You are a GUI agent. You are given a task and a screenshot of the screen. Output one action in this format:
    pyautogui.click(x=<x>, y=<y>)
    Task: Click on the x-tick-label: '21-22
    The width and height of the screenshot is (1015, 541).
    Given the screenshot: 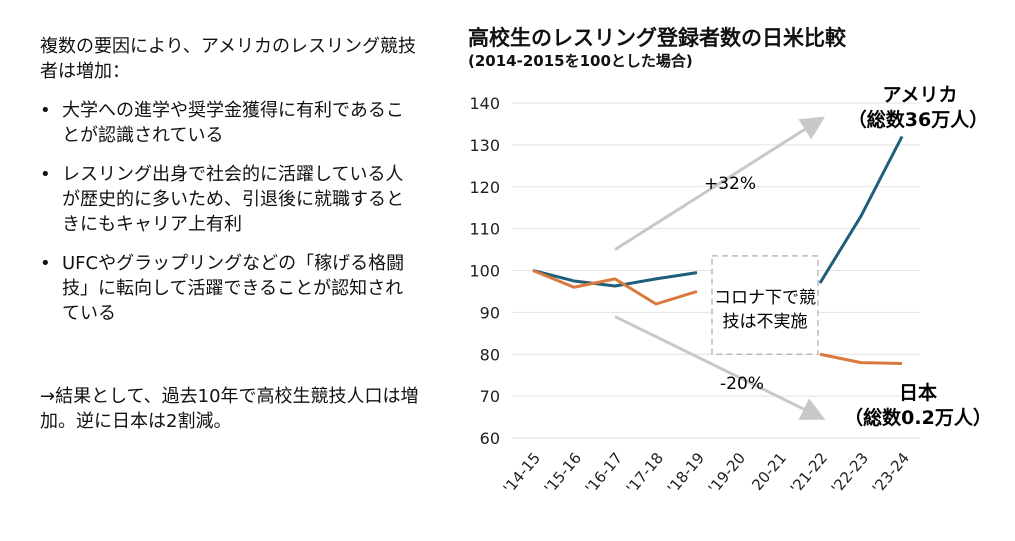 What is the action you would take?
    pyautogui.click(x=809, y=473)
    